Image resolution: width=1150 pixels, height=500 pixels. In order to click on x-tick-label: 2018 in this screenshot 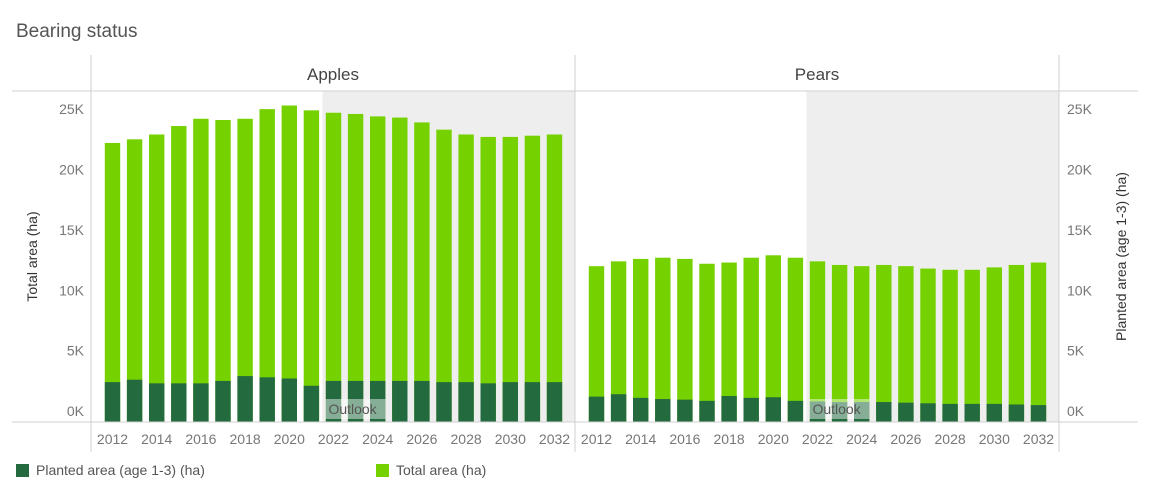, I will do `click(729, 439)`.